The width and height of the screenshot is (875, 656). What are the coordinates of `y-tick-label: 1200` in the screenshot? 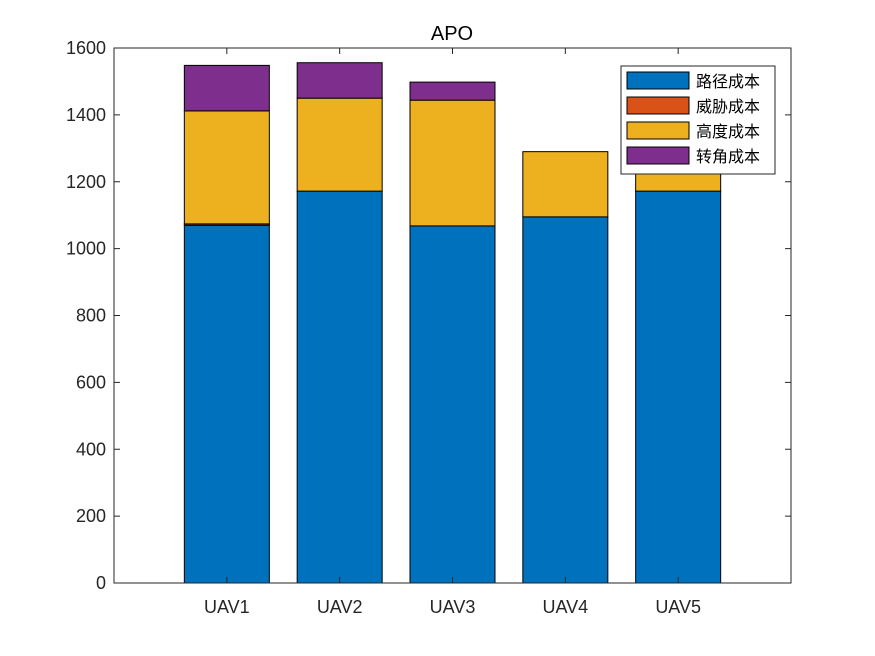 It's located at (86, 182).